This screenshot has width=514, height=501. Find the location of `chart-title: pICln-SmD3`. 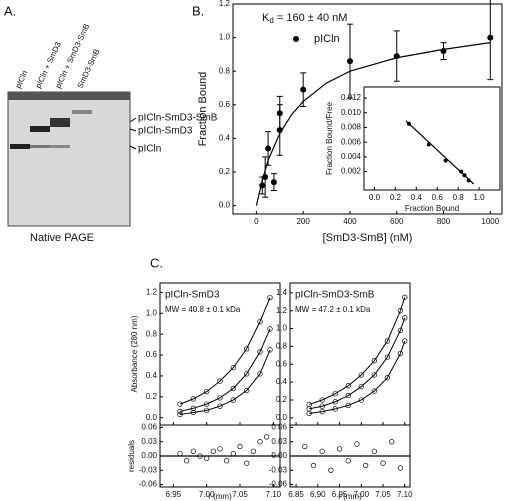

chart-title: pICln-SmD3 is located at coordinates (192, 295).